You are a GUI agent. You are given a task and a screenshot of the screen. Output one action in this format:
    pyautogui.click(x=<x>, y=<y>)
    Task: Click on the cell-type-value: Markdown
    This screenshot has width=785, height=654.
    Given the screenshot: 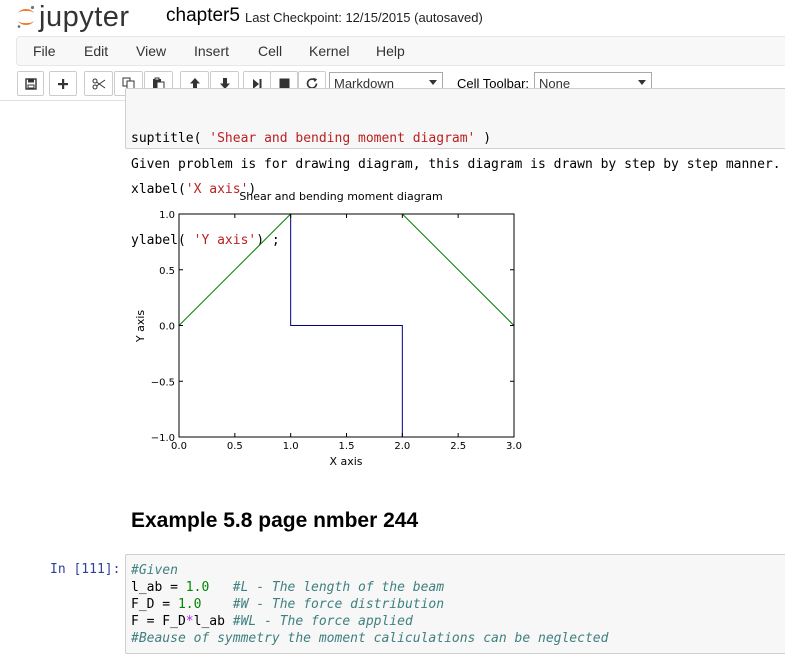 What is the action you would take?
    pyautogui.click(x=364, y=83)
    